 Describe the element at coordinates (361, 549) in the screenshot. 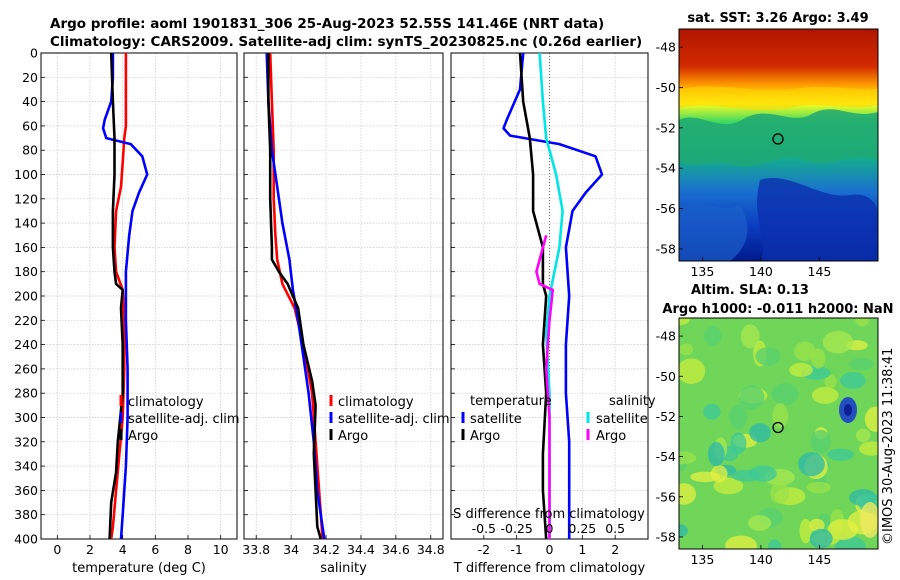

I see `x-tick-label: 34.4` at that location.